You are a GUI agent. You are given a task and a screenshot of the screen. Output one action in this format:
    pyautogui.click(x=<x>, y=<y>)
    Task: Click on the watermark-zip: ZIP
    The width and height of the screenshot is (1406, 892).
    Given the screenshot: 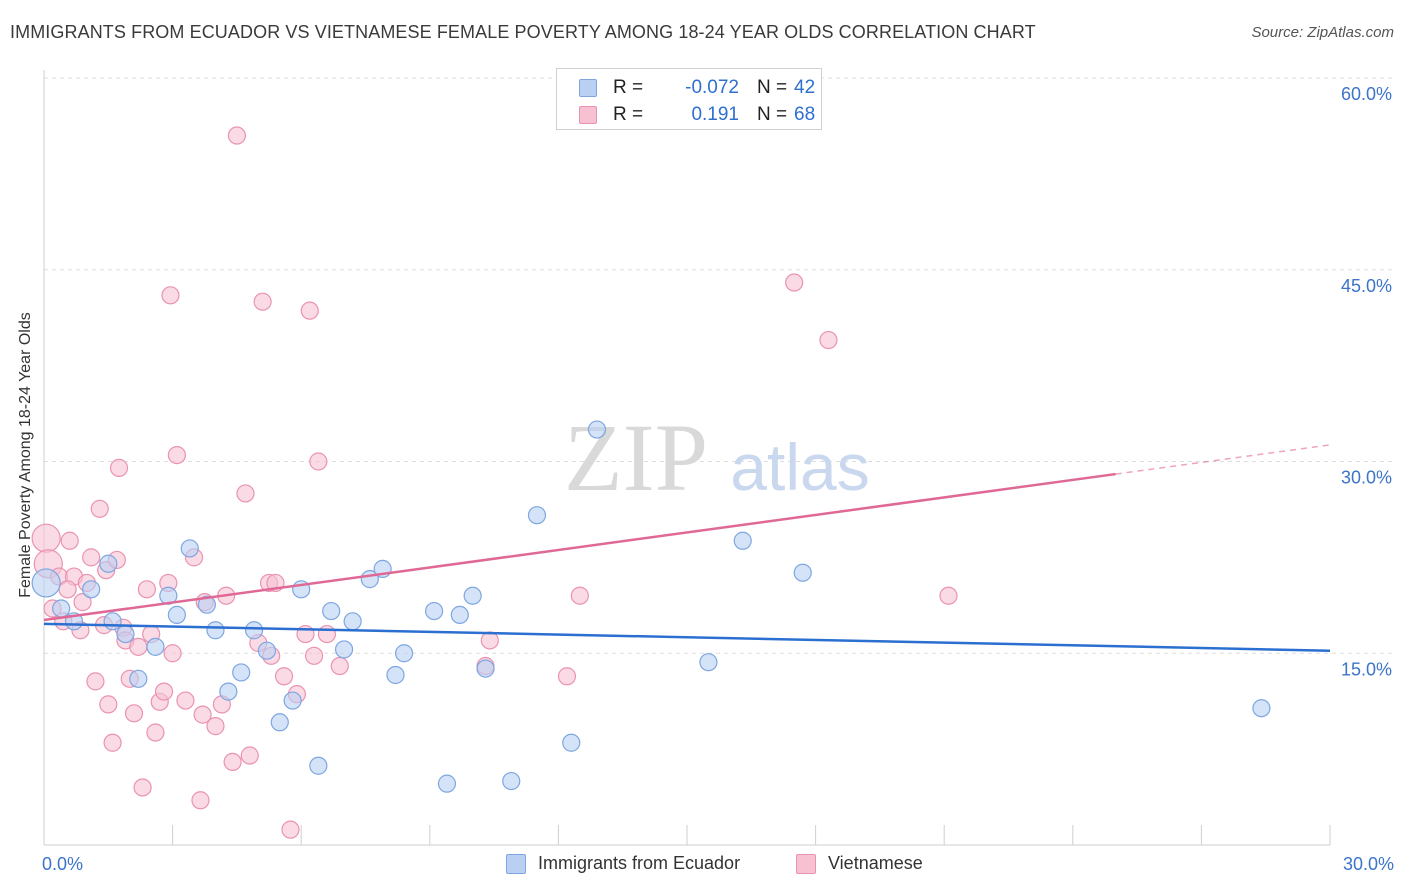 What is the action you would take?
    pyautogui.click(x=636, y=457)
    